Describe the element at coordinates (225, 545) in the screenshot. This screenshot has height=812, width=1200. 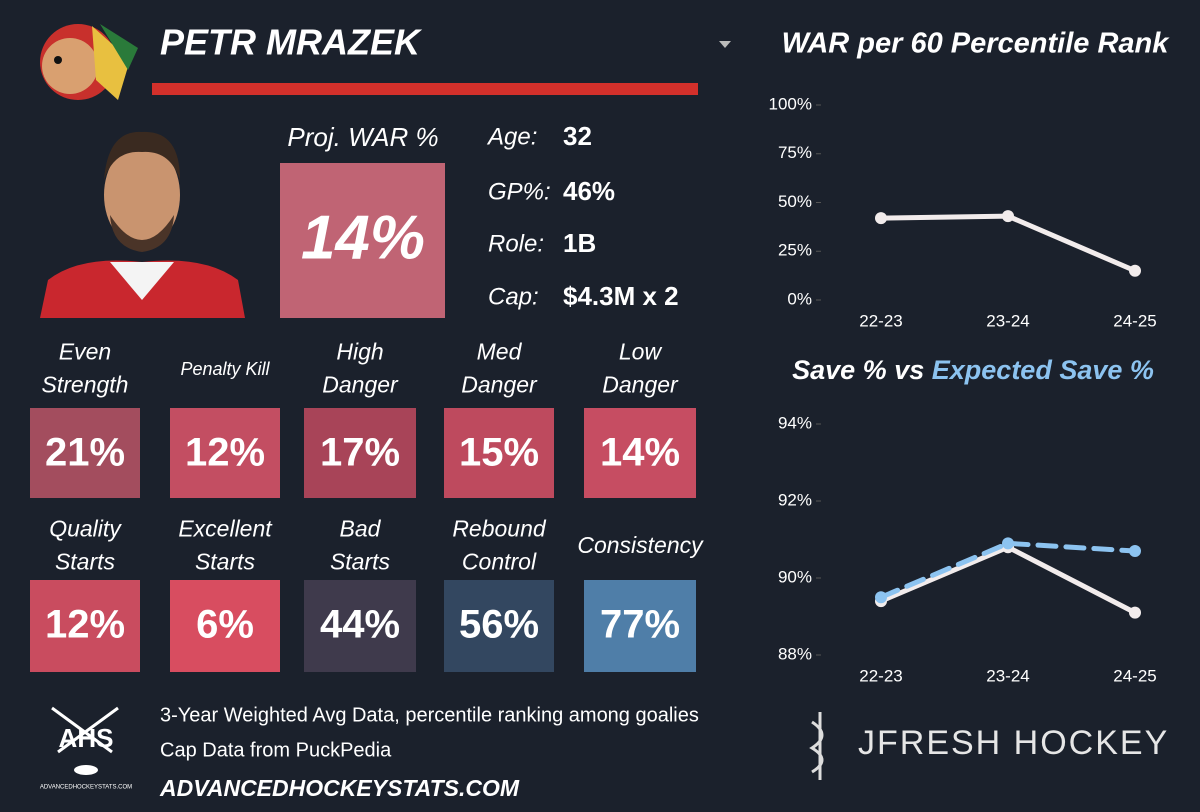
I see `tile-label: Excellent Starts` at that location.